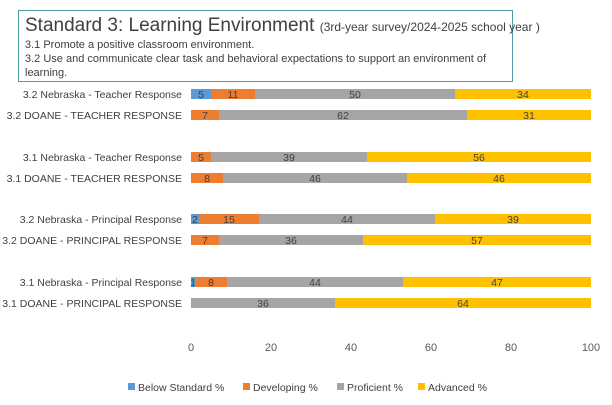 This screenshot has height=405, width=612. I want to click on chart-subtitle-line-3: learning., so click(46, 73).